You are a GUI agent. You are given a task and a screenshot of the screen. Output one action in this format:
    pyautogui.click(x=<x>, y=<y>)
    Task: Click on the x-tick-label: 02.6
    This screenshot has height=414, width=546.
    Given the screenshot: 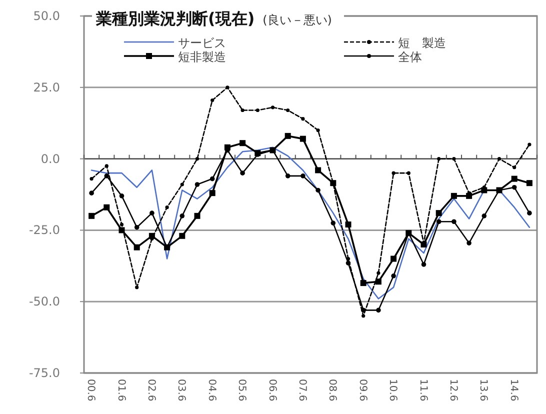 What is the action you would take?
    pyautogui.click(x=150, y=390)
    